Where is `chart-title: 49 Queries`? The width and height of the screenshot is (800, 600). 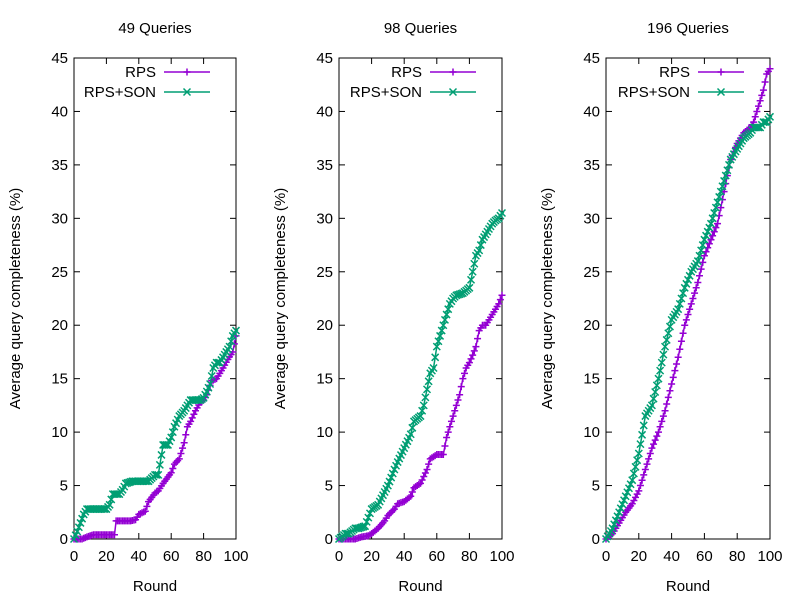
chart-title: 49 Queries is located at coordinates (154, 28).